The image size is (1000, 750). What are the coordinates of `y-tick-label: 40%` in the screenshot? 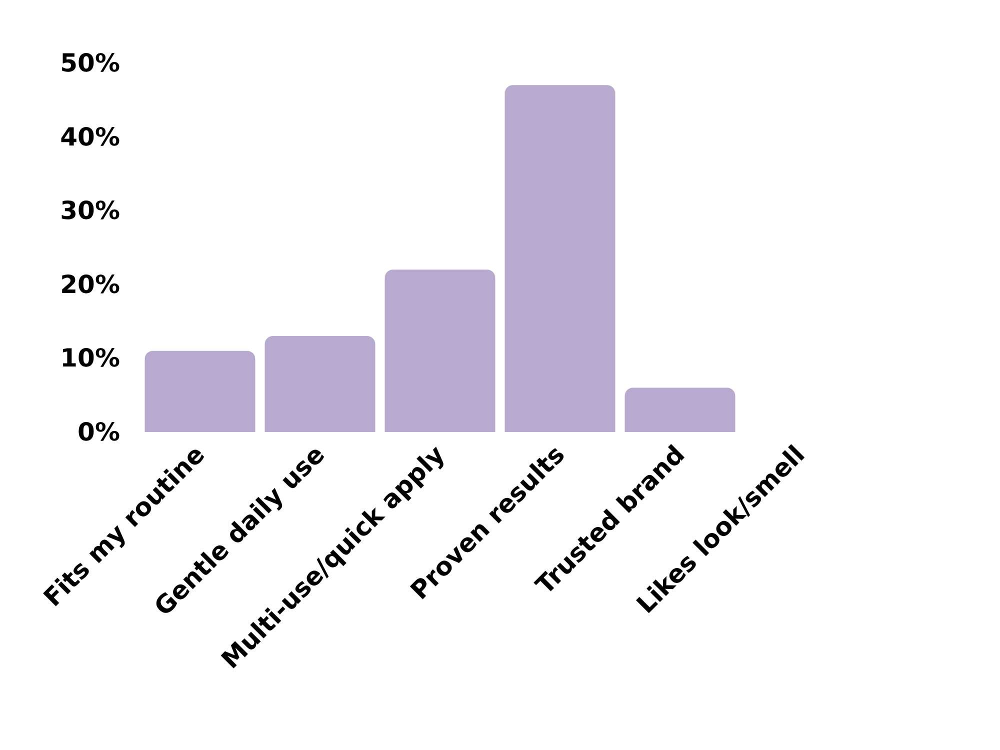 It's located at (90, 137).